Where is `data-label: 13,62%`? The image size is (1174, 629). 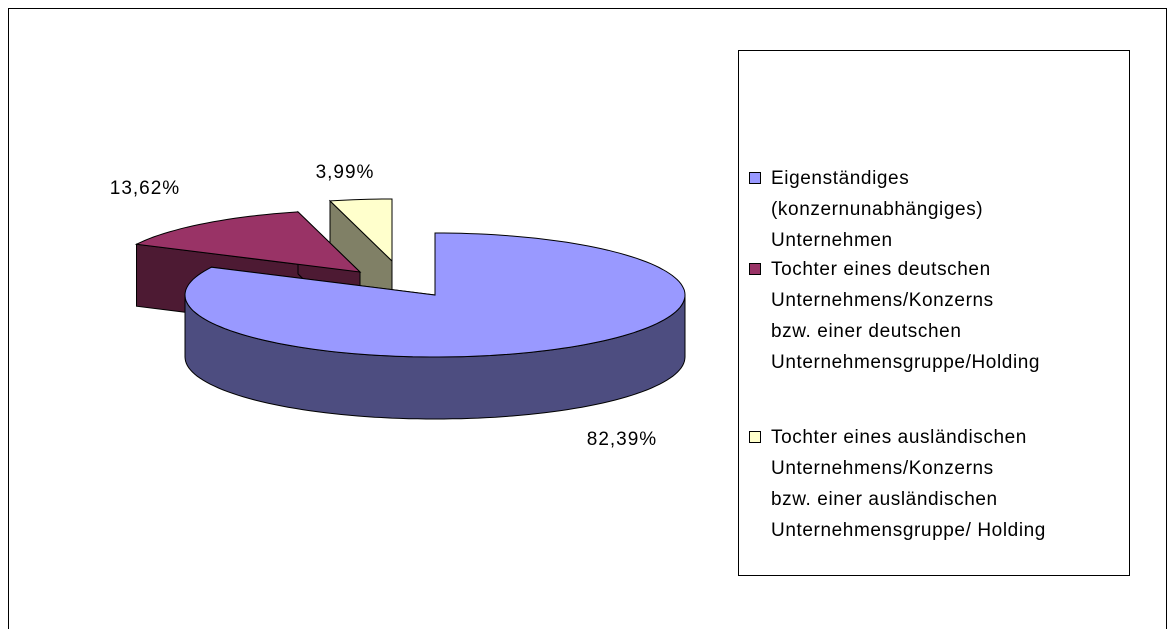
data-label: 13,62% is located at coordinates (145, 188).